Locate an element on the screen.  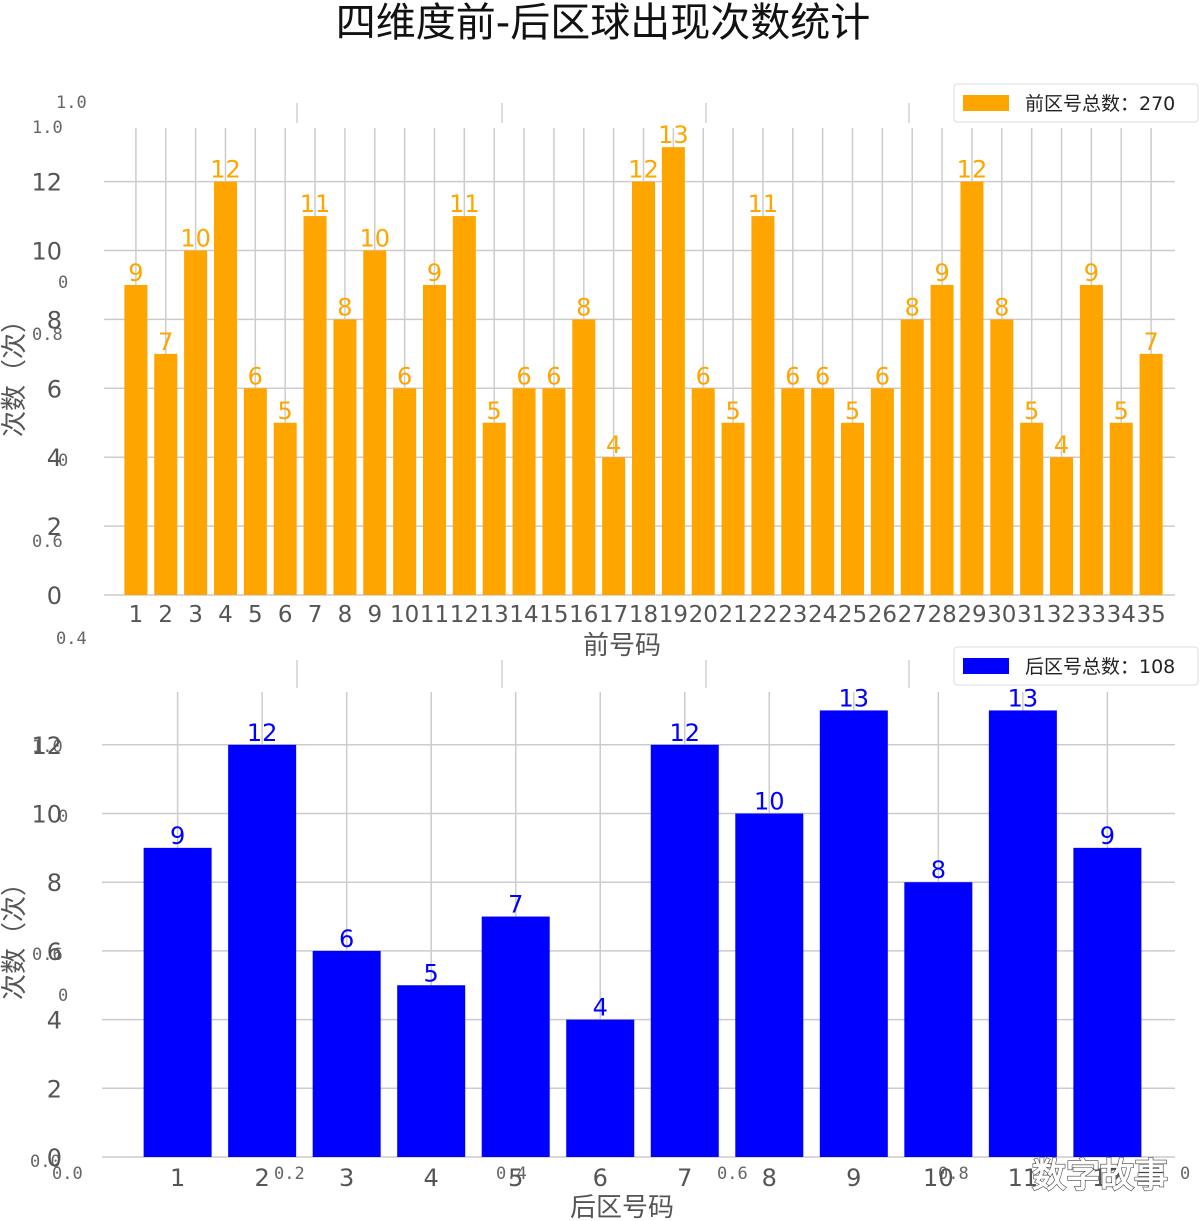
x-tick-label: 28 is located at coordinates (941, 615).